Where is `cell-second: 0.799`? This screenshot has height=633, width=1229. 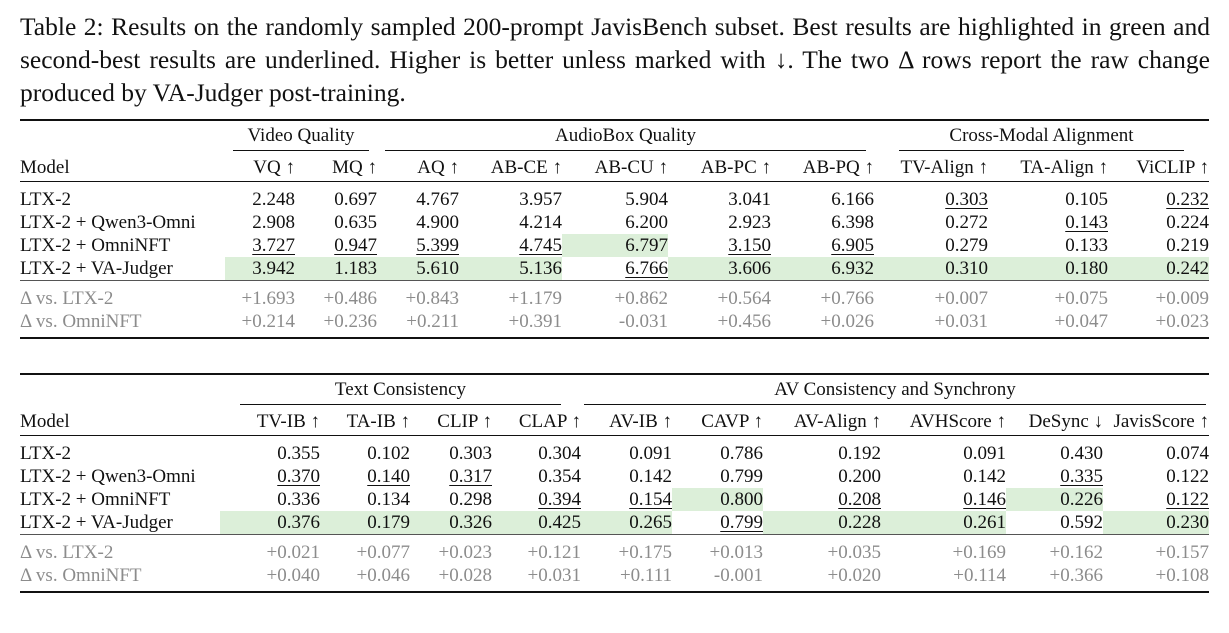
cell-second: 0.799 is located at coordinates (741, 522).